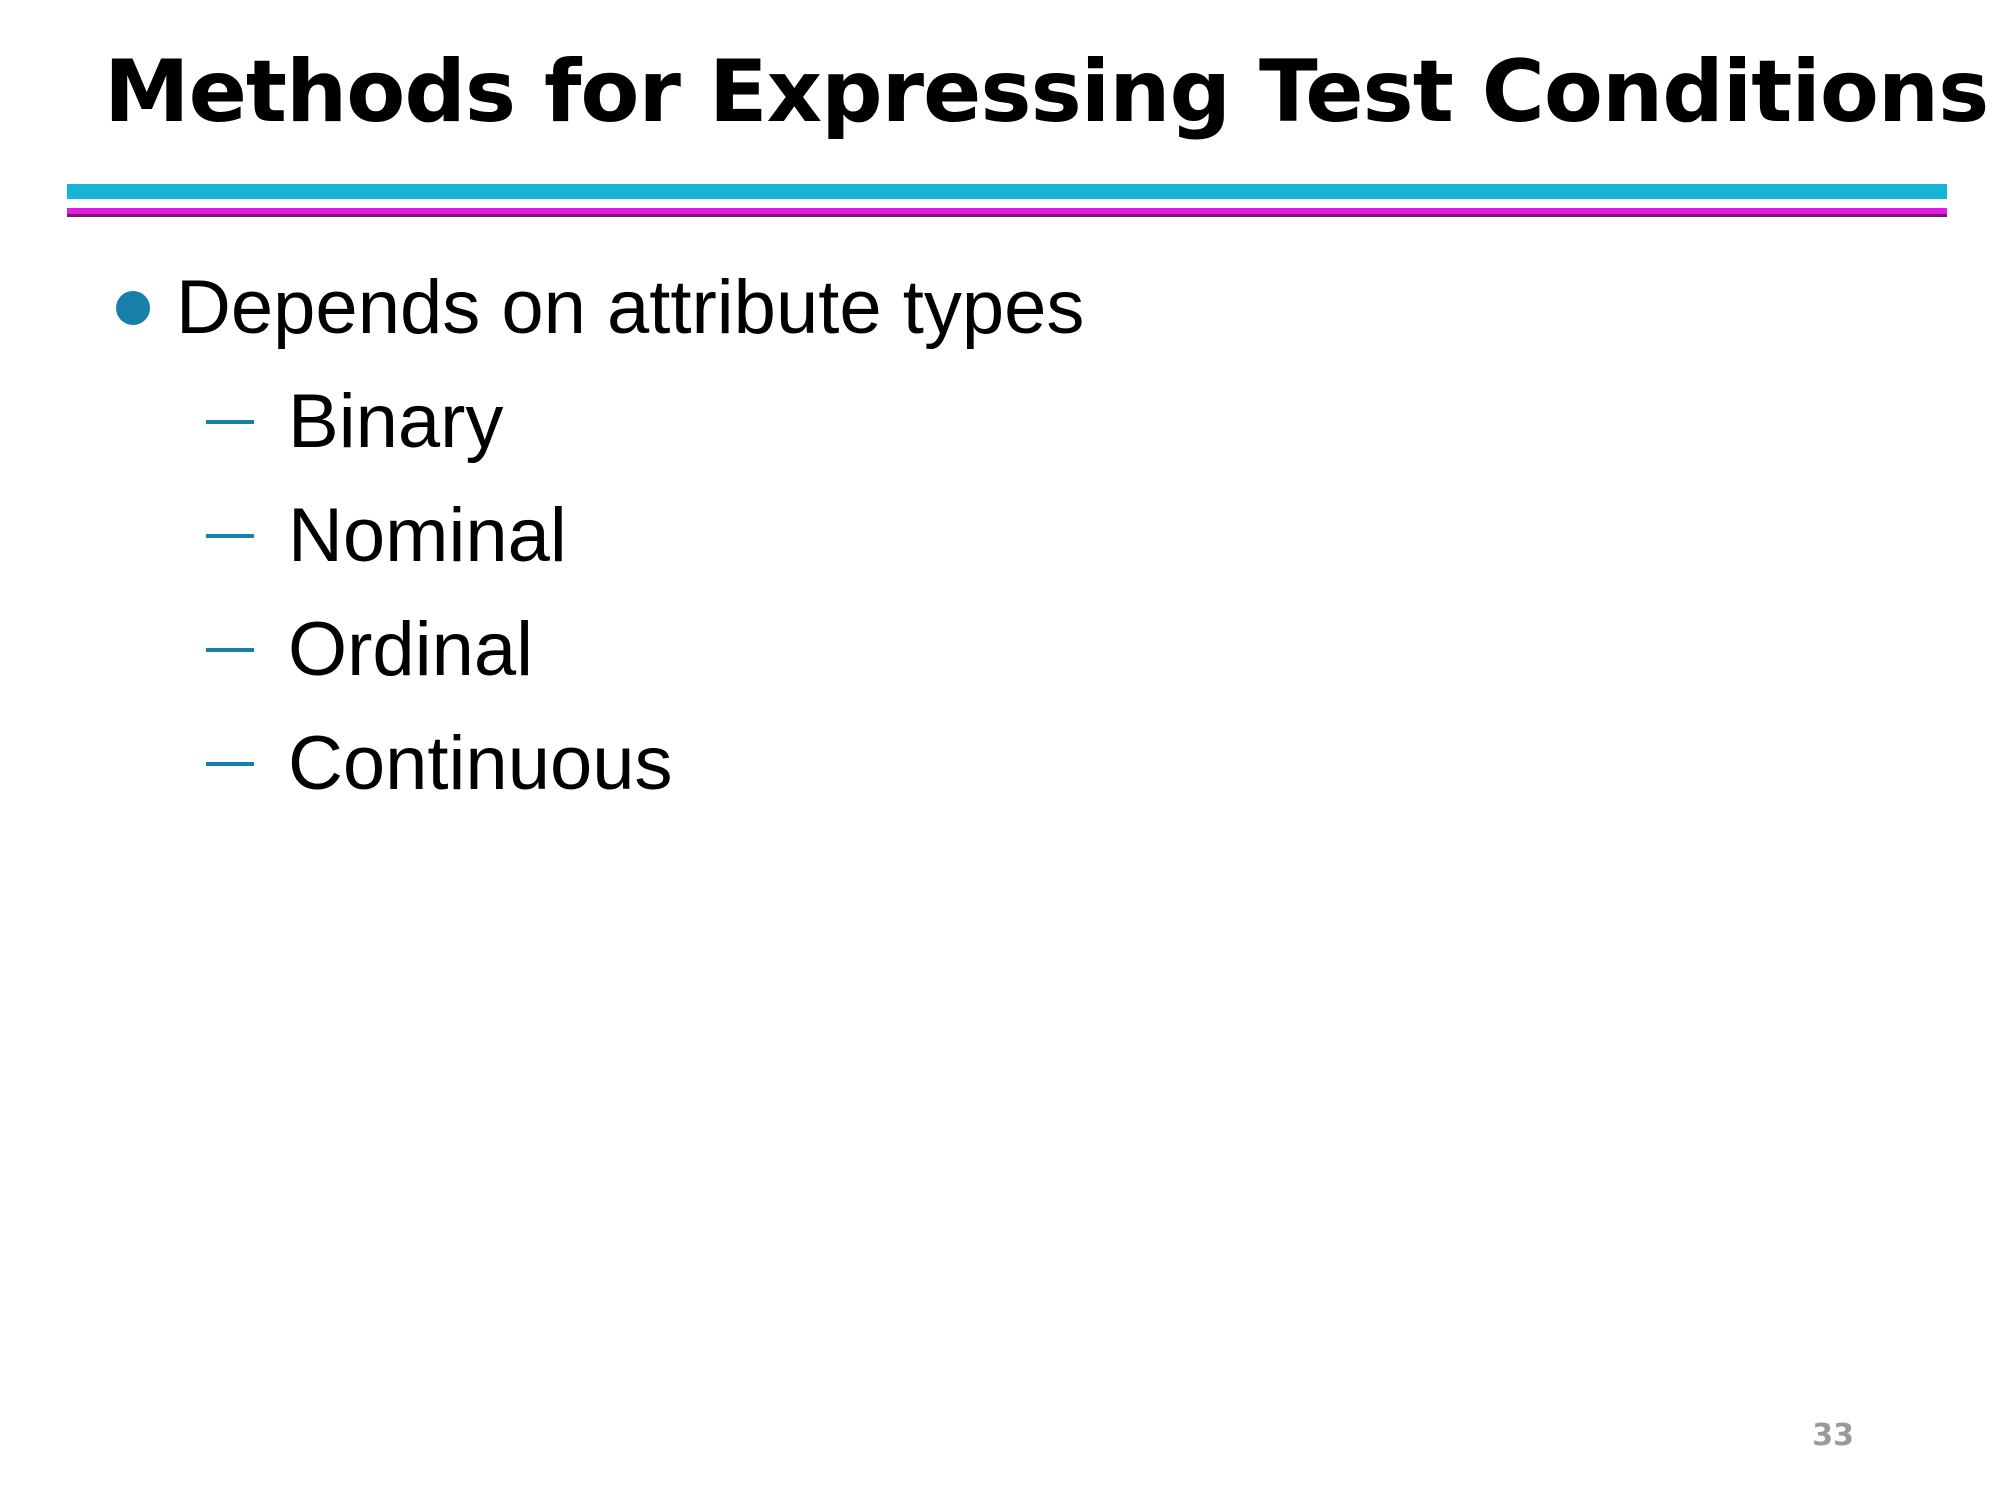 The width and height of the screenshot is (2000, 1500). What do you see at coordinates (1000, 422) in the screenshot?
I see `sub-item-binary: Binary` at bounding box center [1000, 422].